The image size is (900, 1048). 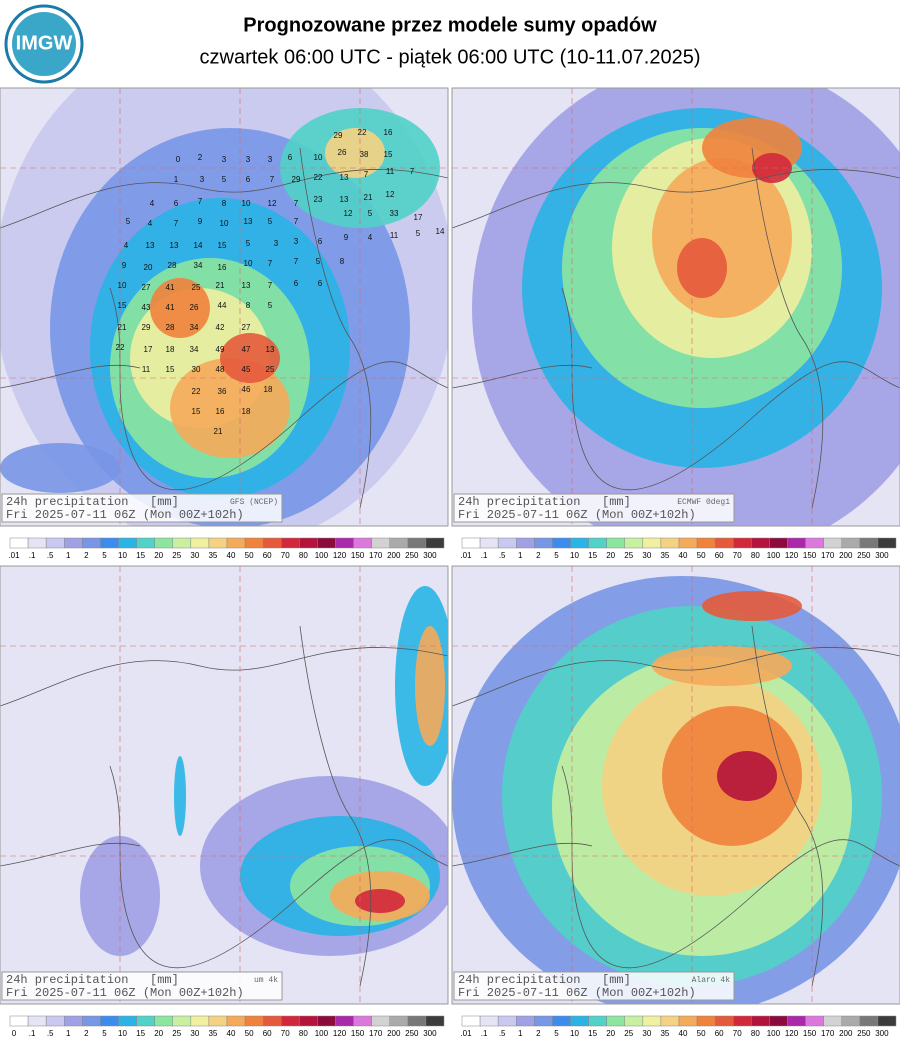 What do you see at coordinates (574, 555) in the screenshot?
I see `colorbar-label: 10` at bounding box center [574, 555].